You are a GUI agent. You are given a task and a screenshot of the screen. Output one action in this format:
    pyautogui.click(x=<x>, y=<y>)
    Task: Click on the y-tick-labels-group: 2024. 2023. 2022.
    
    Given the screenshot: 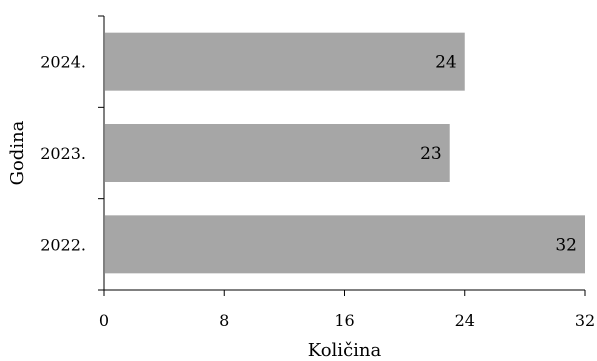 What is the action you would take?
    pyautogui.click(x=63, y=154)
    